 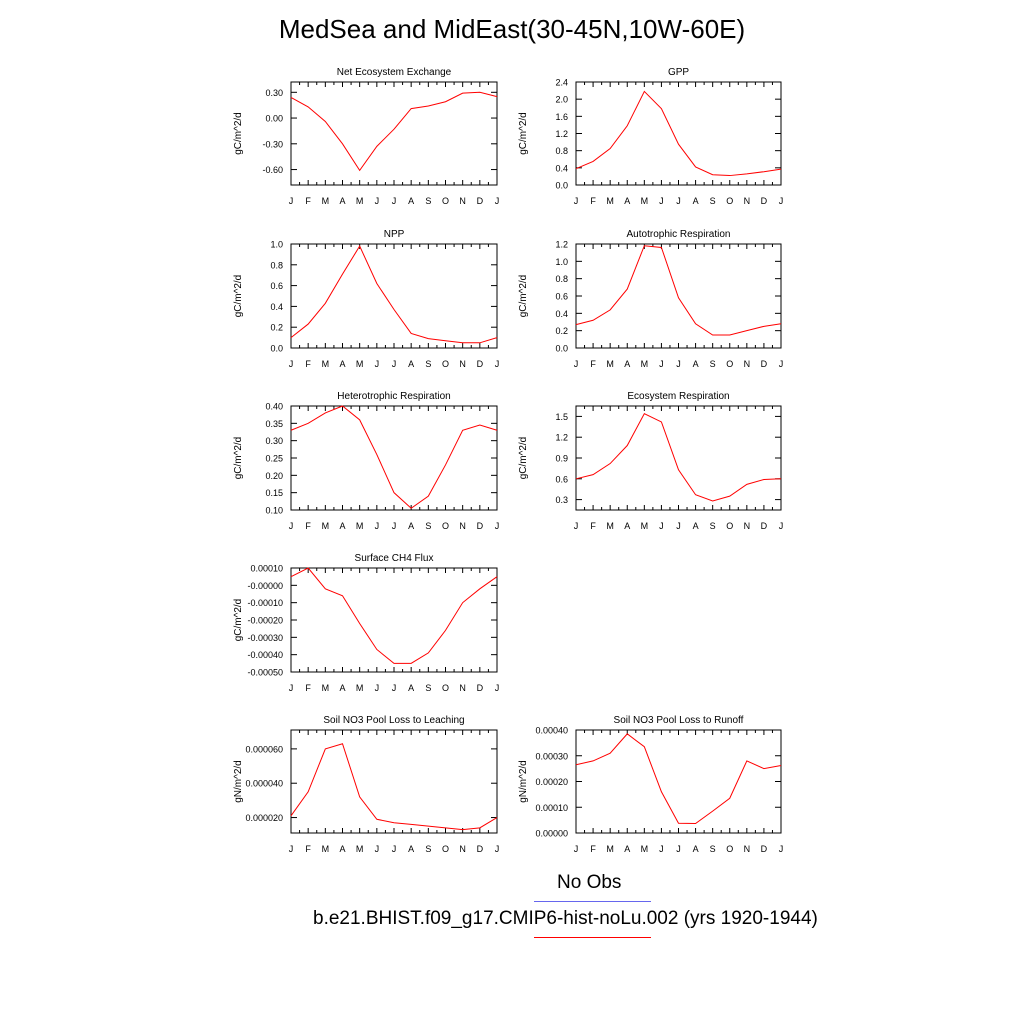 What do you see at coordinates (393, 720) in the screenshot?
I see `panel-title: Soil NO3 Pool Loss to Leaching` at bounding box center [393, 720].